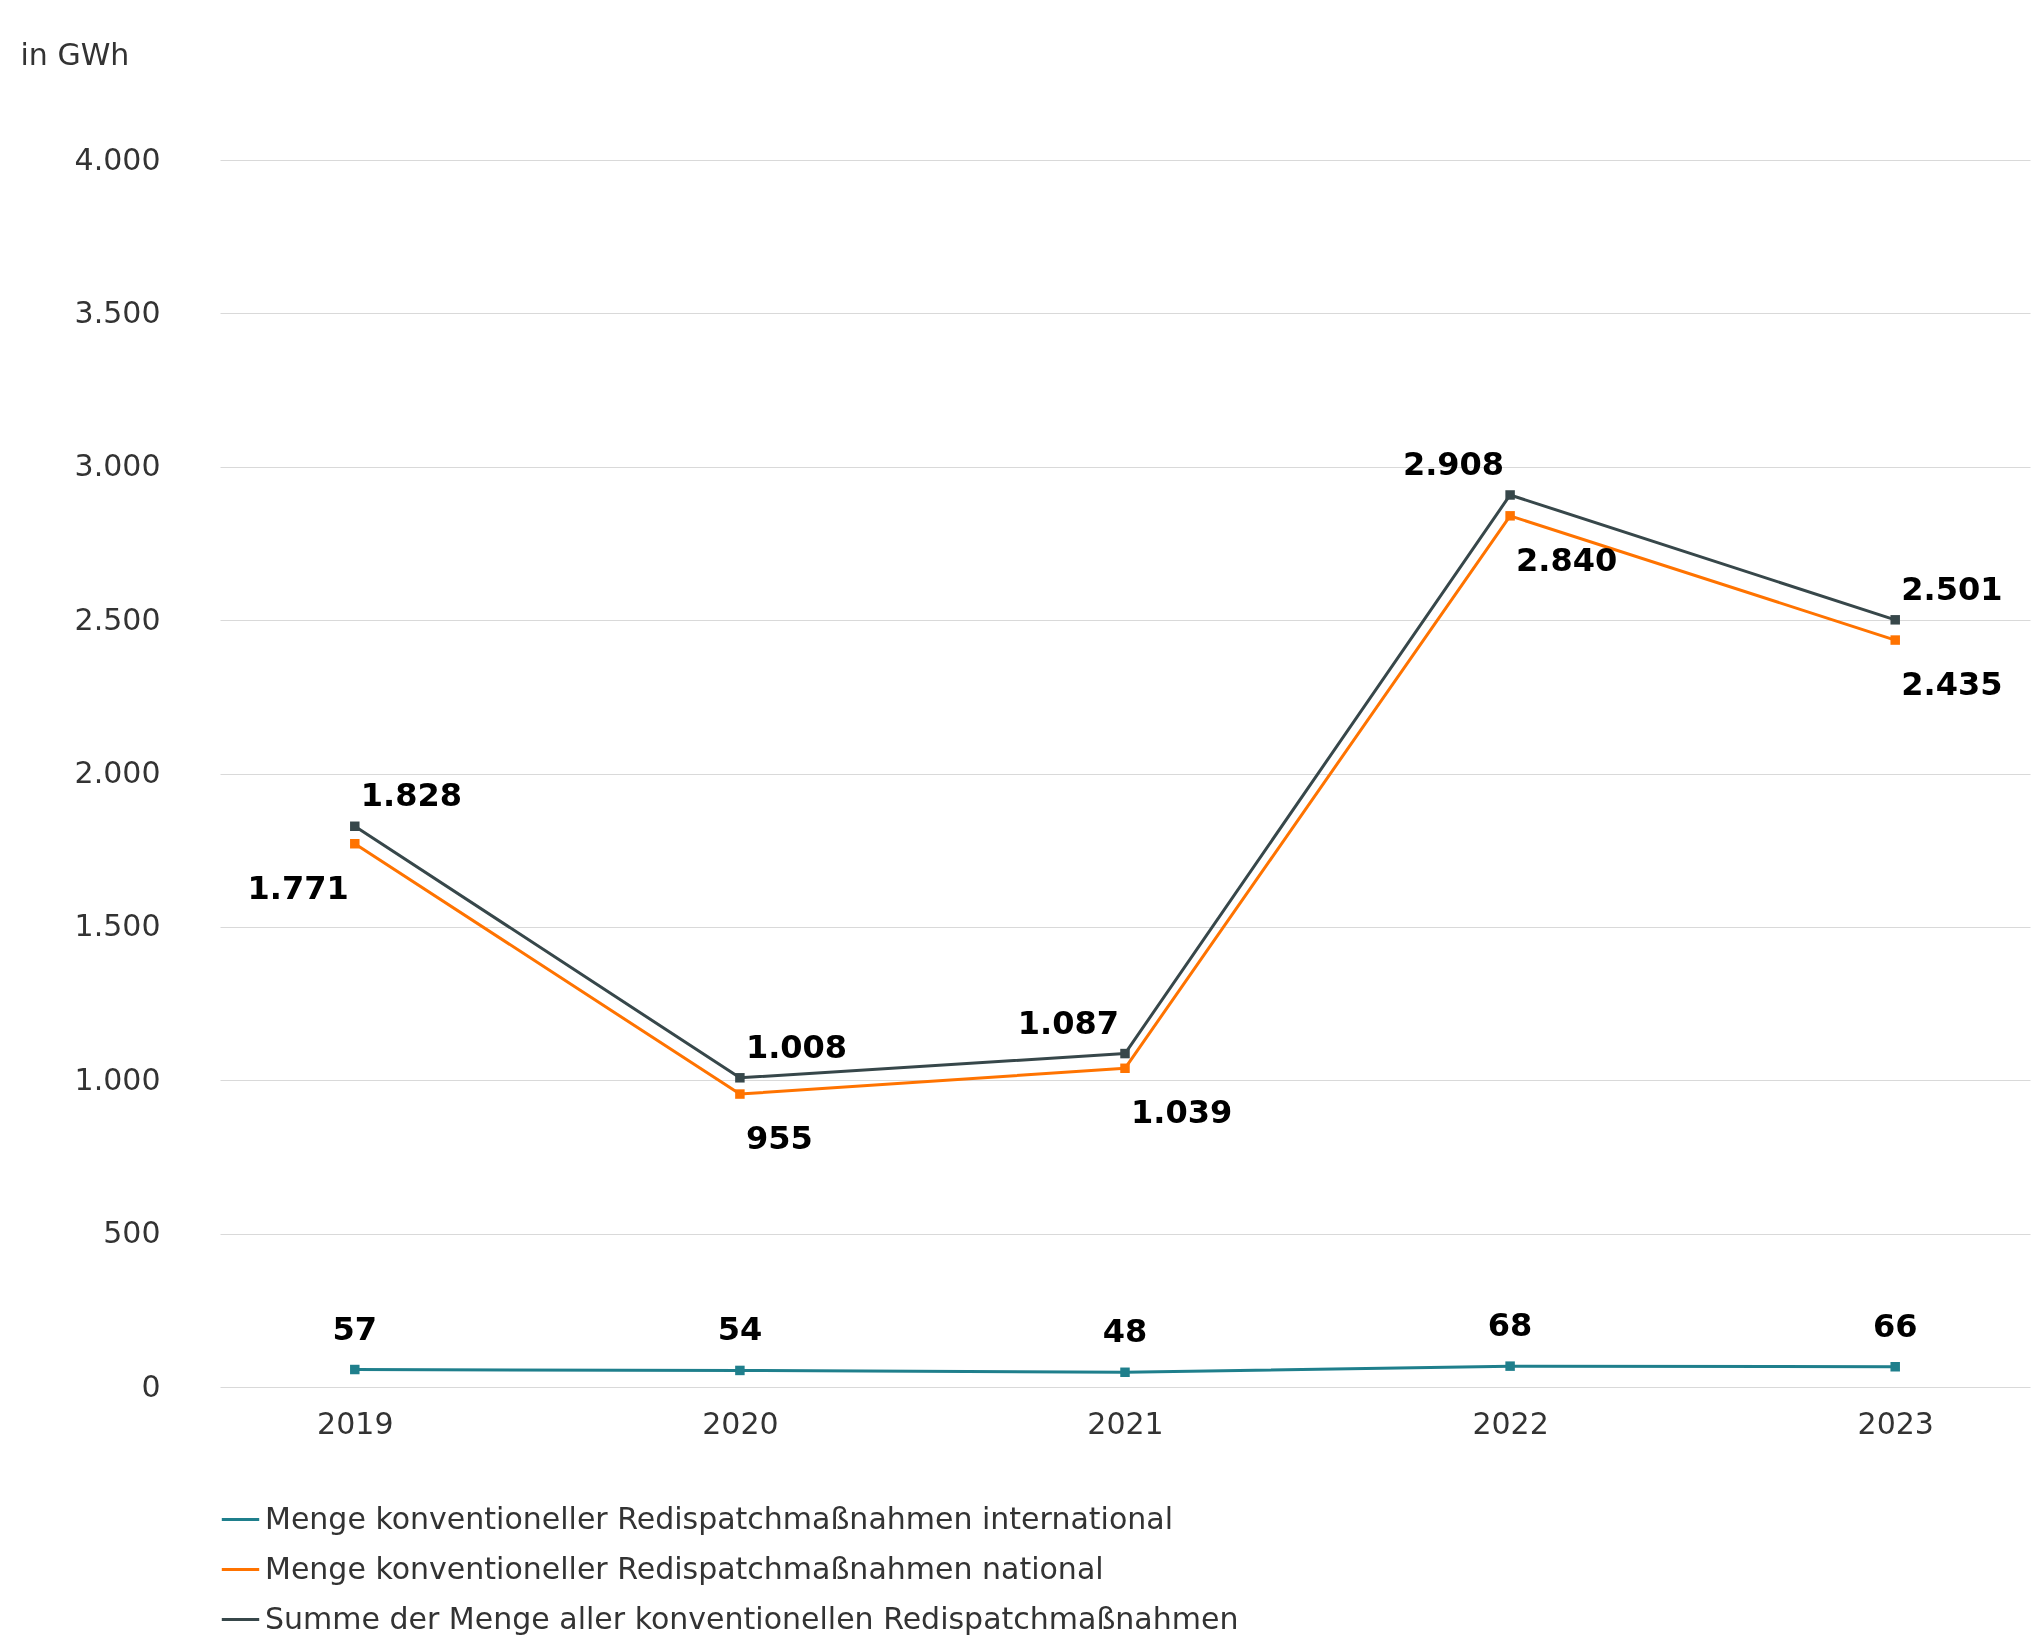 The image size is (2040, 1645). Describe the element at coordinates (719, 1518) in the screenshot. I see `legend-label: Menge konventioneller Redispatchmaßnahmen international` at that location.